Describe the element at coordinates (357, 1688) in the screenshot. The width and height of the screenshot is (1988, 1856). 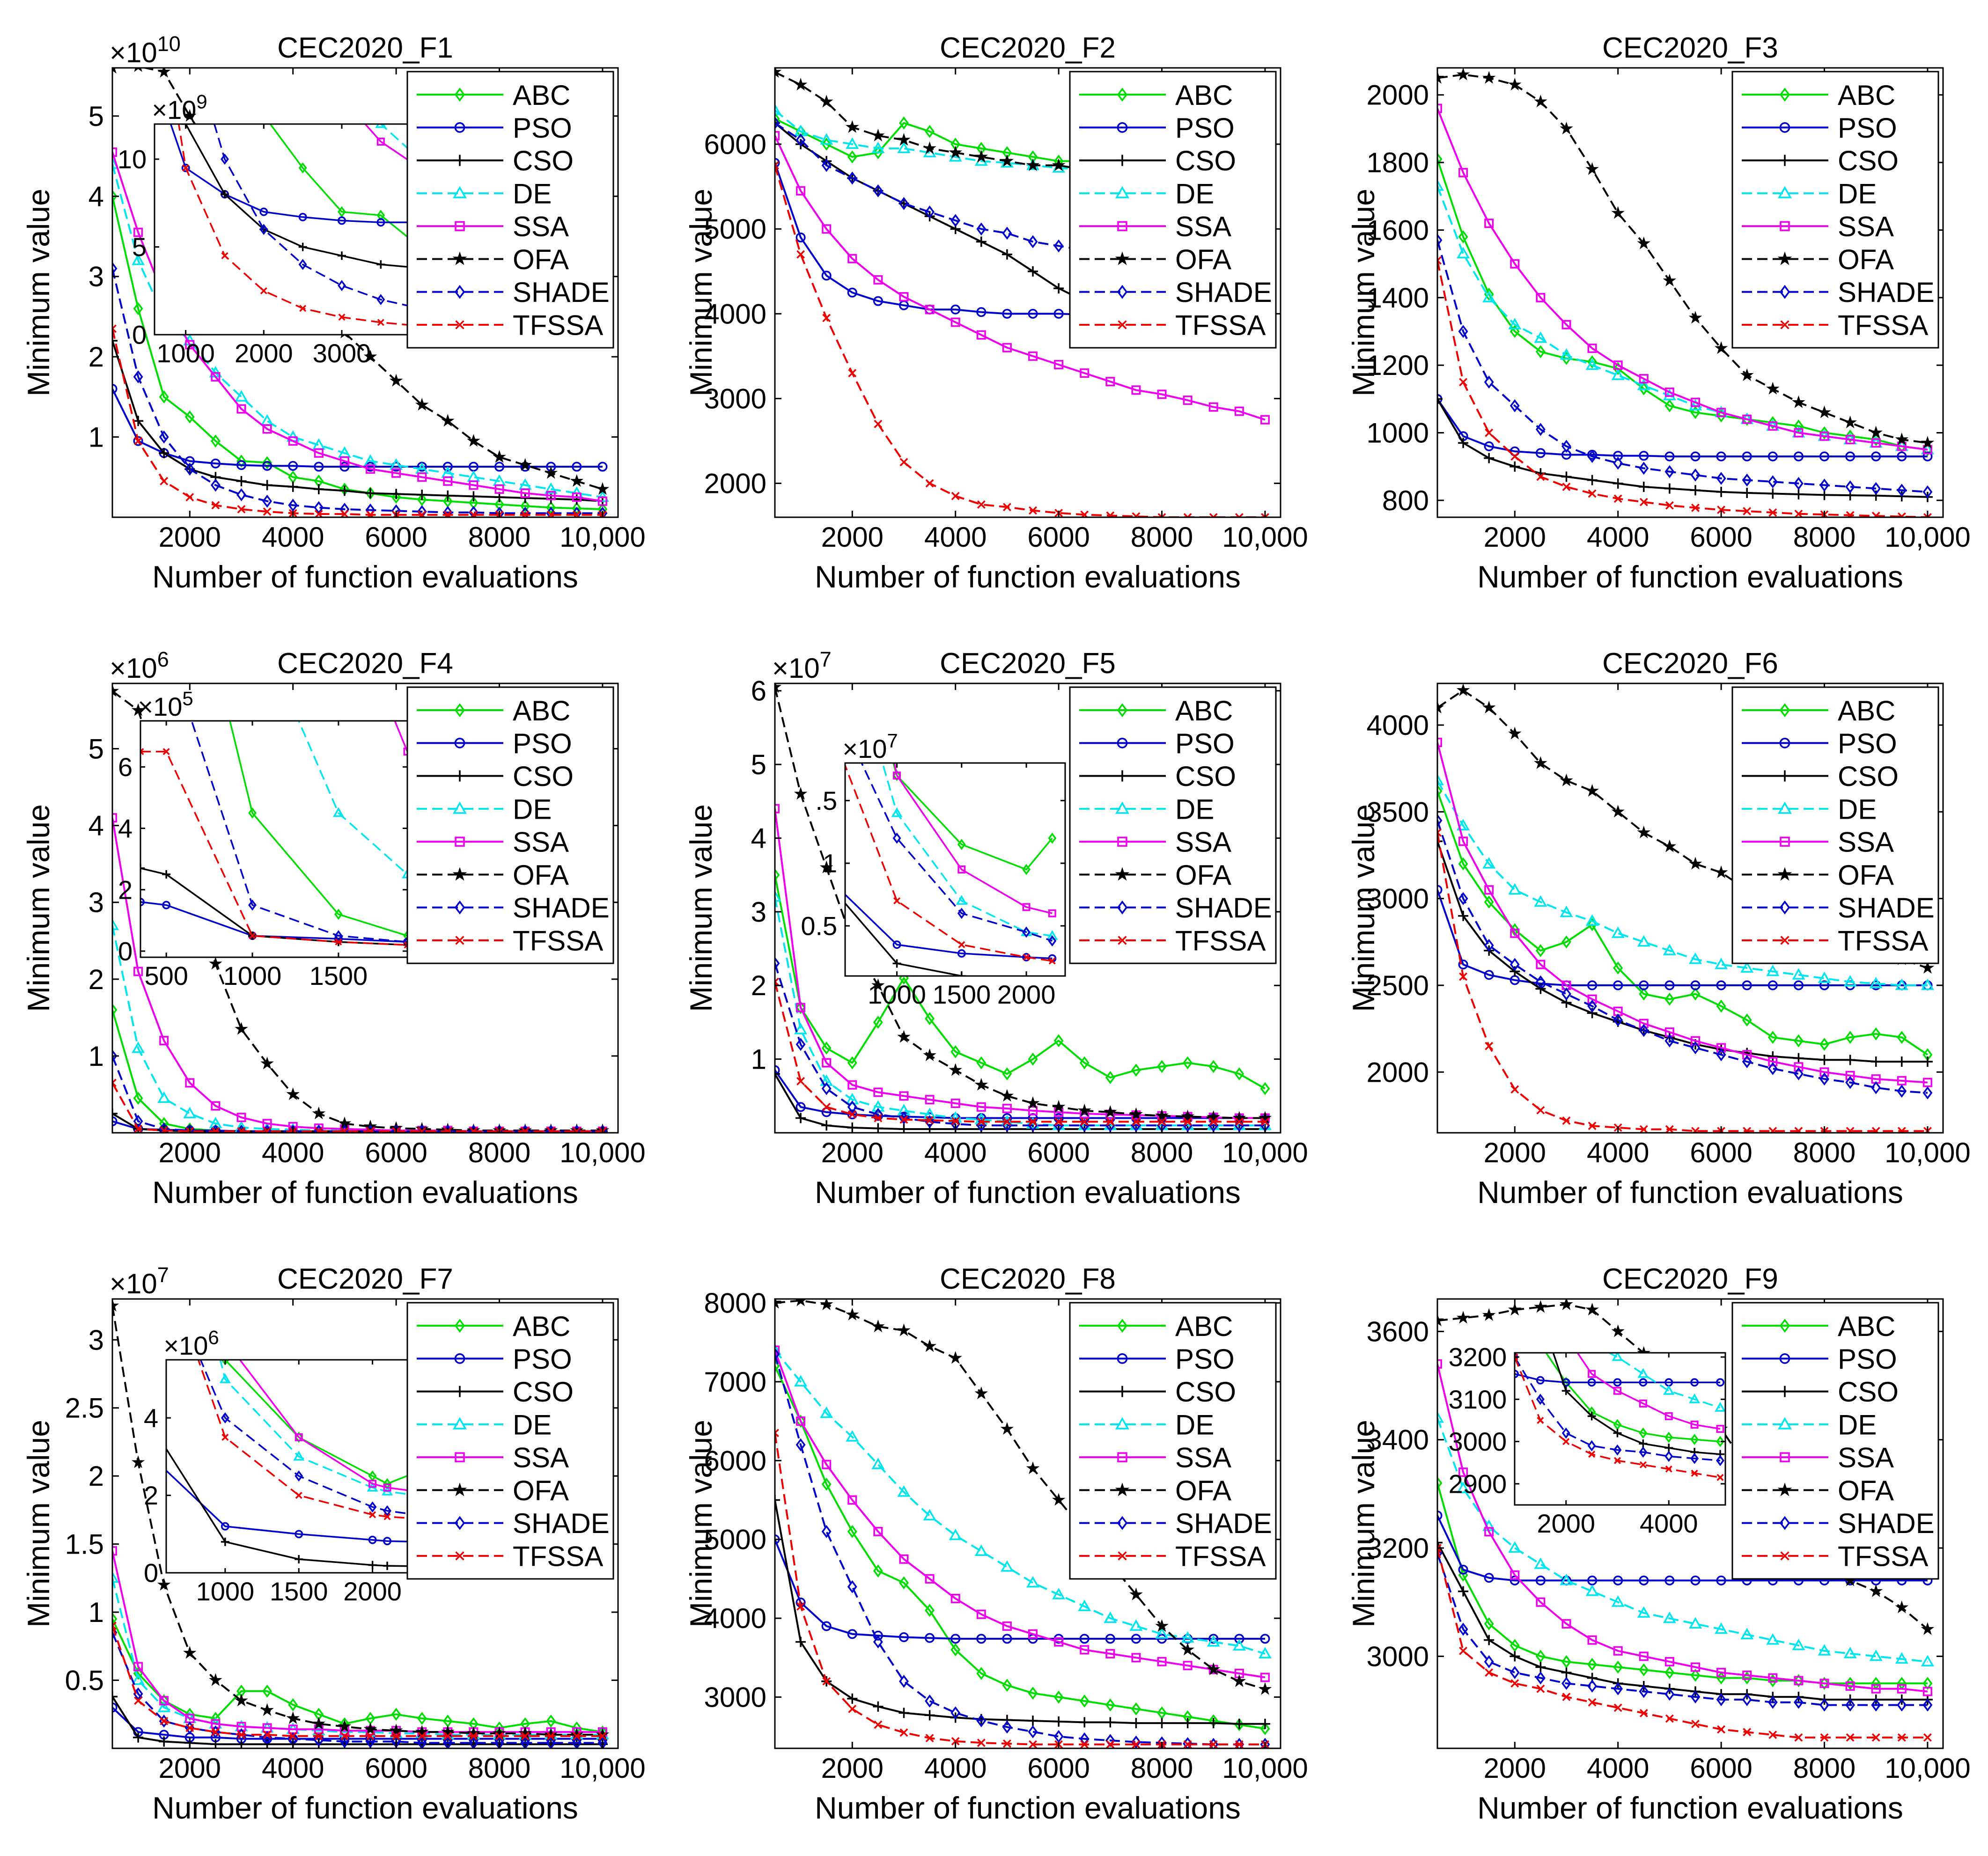
I see `series-line-shade` at that location.